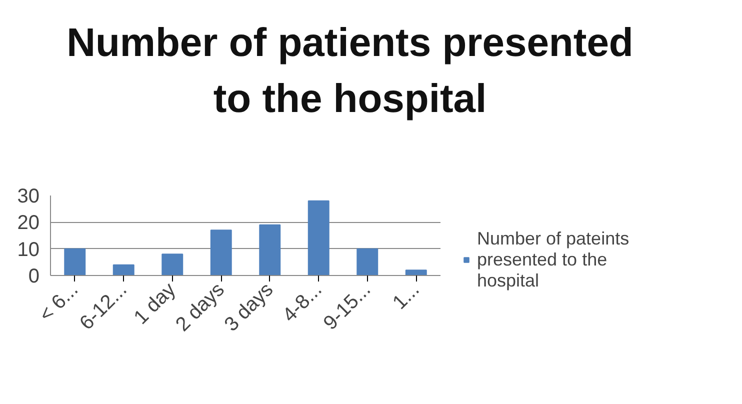  Describe the element at coordinates (34, 277) in the screenshot. I see `y-tick-label: 0` at that location.